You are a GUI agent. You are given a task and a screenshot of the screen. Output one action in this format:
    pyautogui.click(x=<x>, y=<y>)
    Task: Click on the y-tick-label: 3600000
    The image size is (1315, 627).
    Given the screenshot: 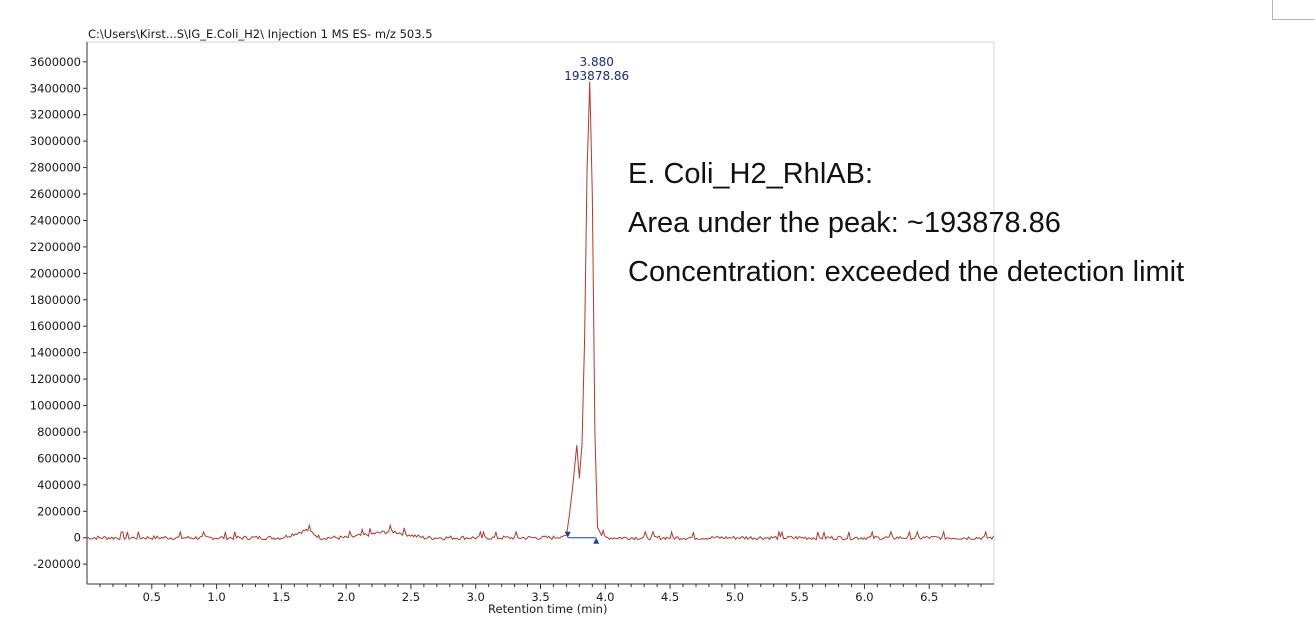 What is the action you would take?
    pyautogui.click(x=55, y=62)
    